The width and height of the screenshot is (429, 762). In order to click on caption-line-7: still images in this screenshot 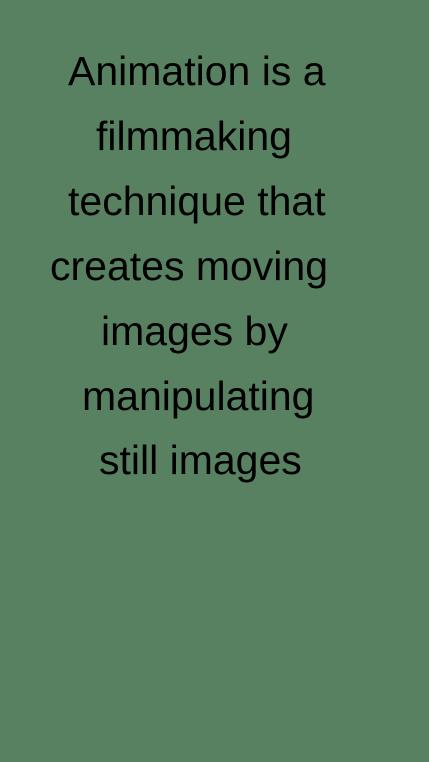, I will do `click(200, 460)`.